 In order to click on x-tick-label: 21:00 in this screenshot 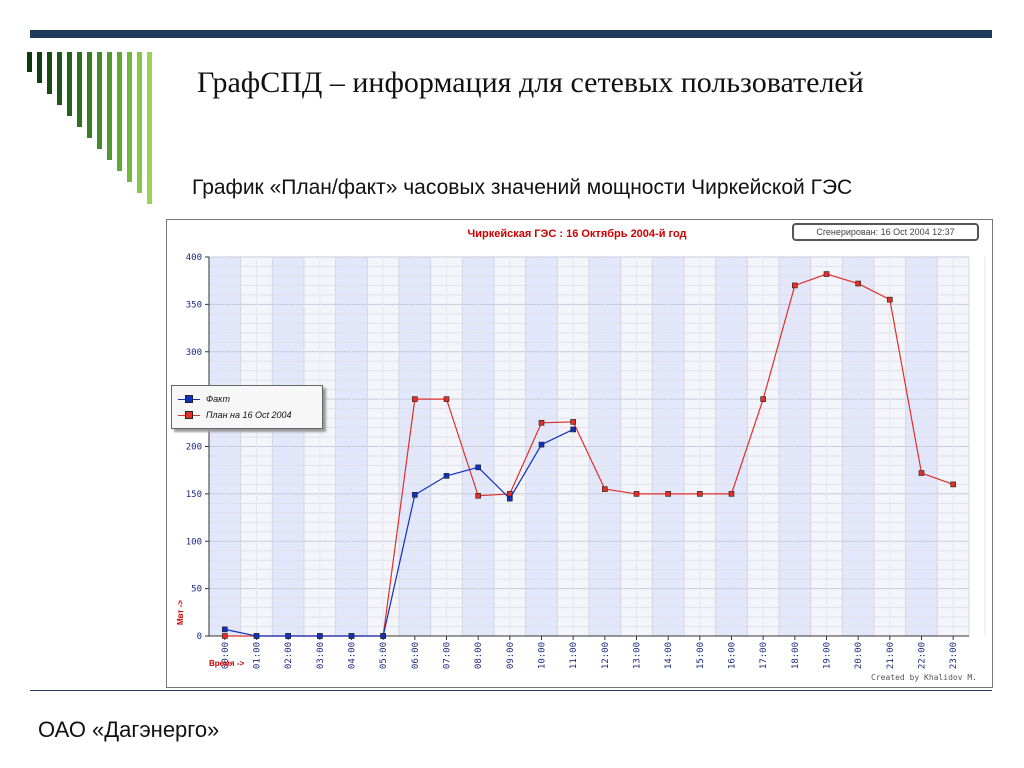, I will do `click(891, 655)`.